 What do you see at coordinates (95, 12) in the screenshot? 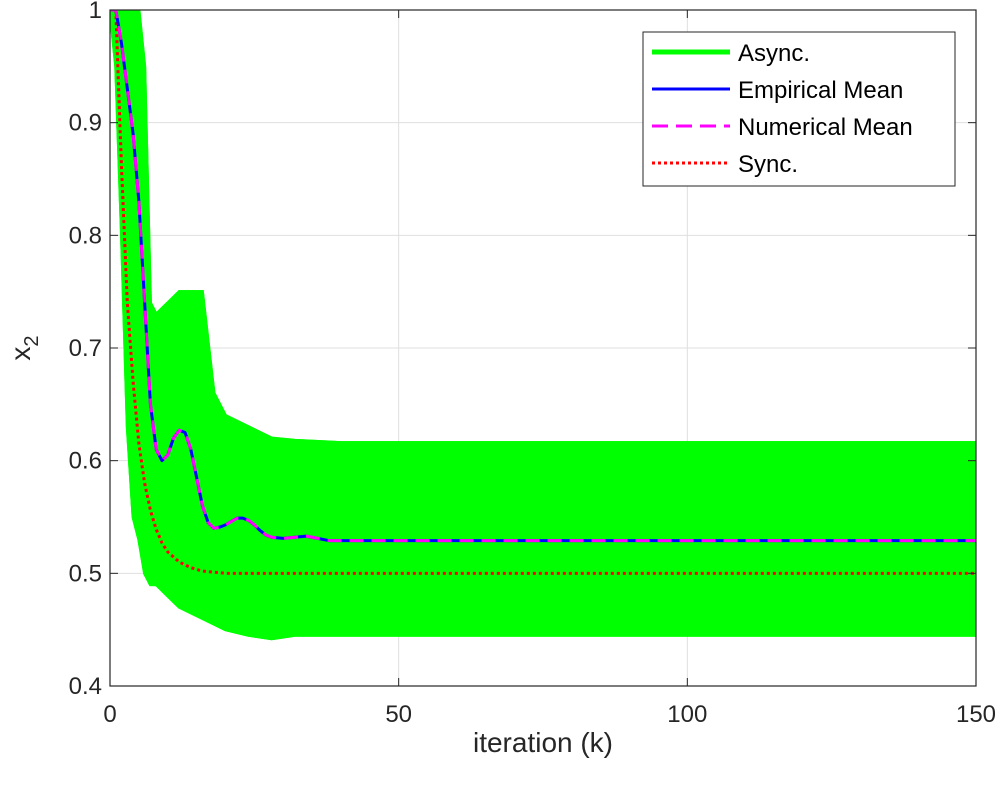
I see `y-tick-label-1: 1` at bounding box center [95, 12].